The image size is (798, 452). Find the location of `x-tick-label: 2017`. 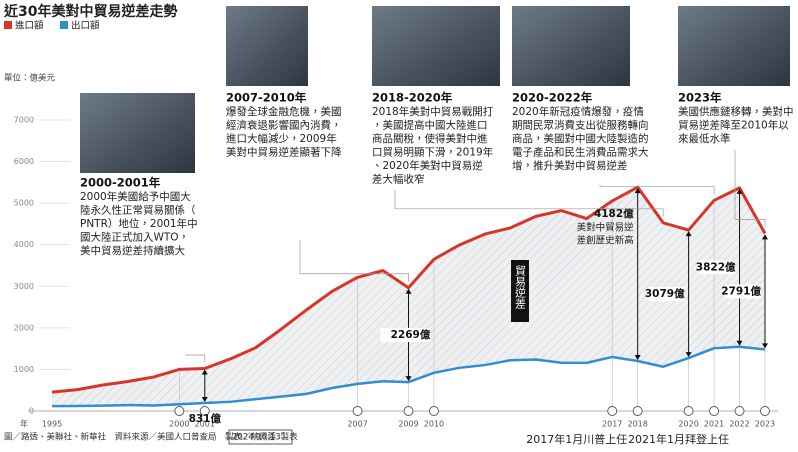

x-tick-label: 2017 is located at coordinates (612, 424).